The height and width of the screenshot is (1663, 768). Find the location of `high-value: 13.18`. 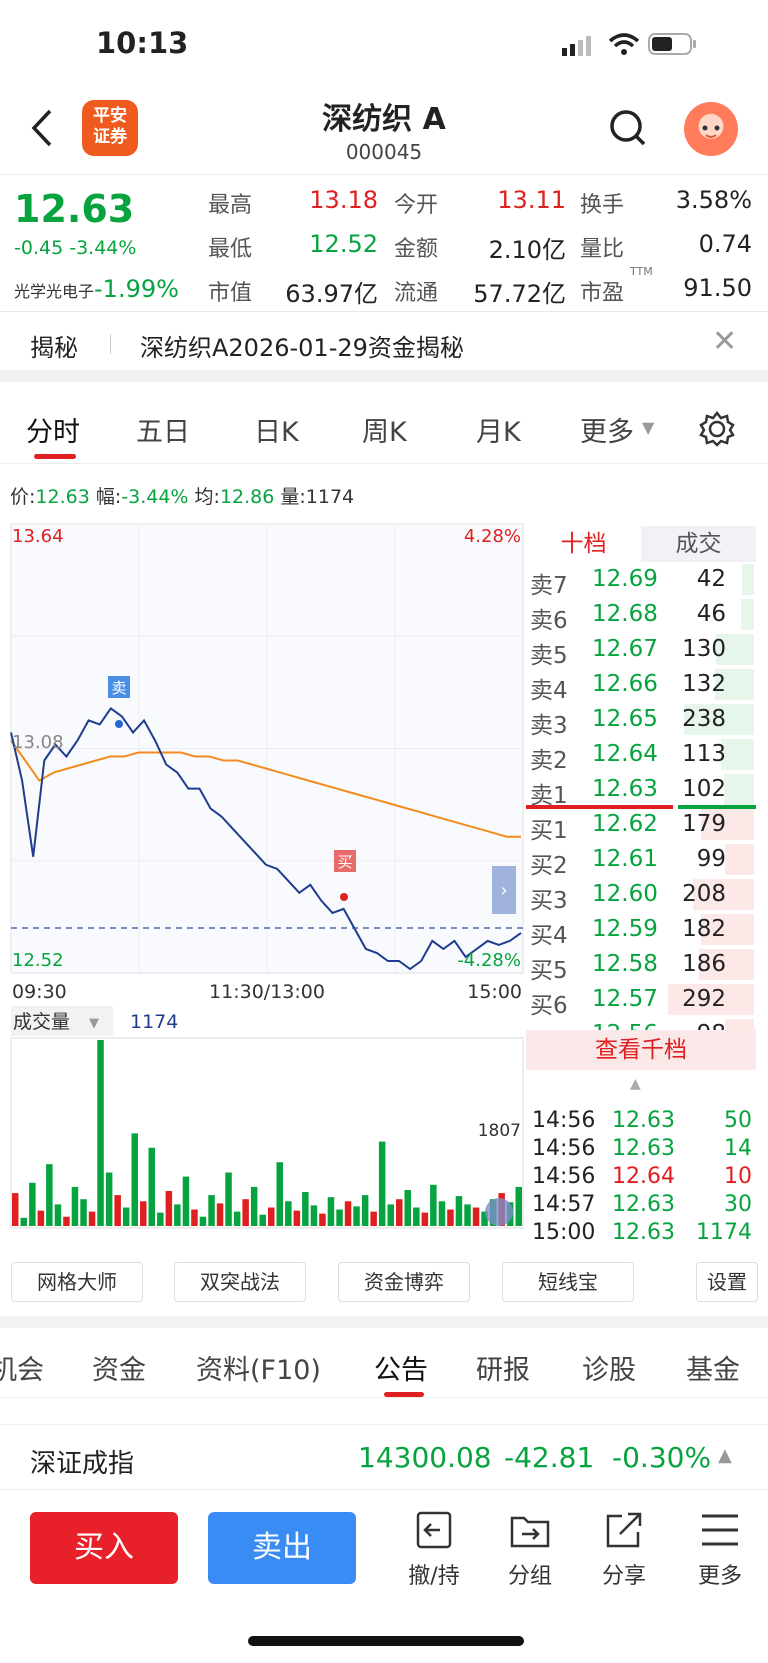

high-value: 13.18 is located at coordinates (343, 200).